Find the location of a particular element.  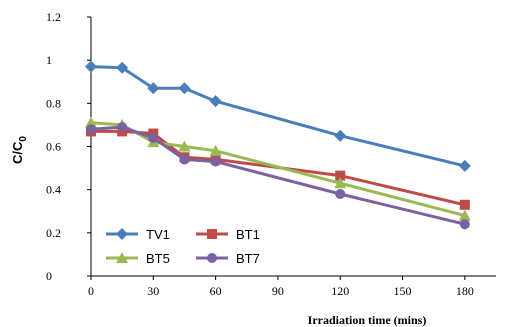

x-axis-label: Irradiation time (mins) is located at coordinates (367, 320).